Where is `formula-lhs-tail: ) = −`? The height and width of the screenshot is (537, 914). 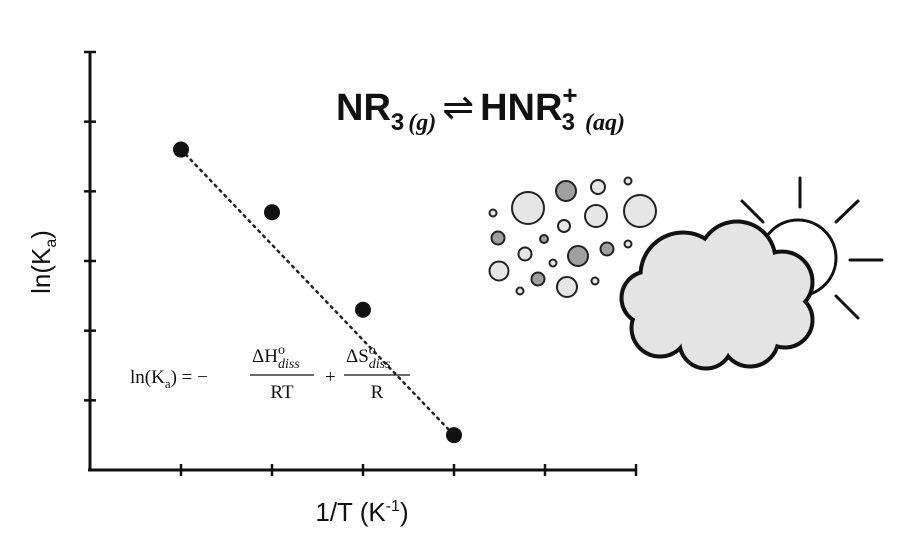 formula-lhs-tail: ) = − is located at coordinates (189, 377).